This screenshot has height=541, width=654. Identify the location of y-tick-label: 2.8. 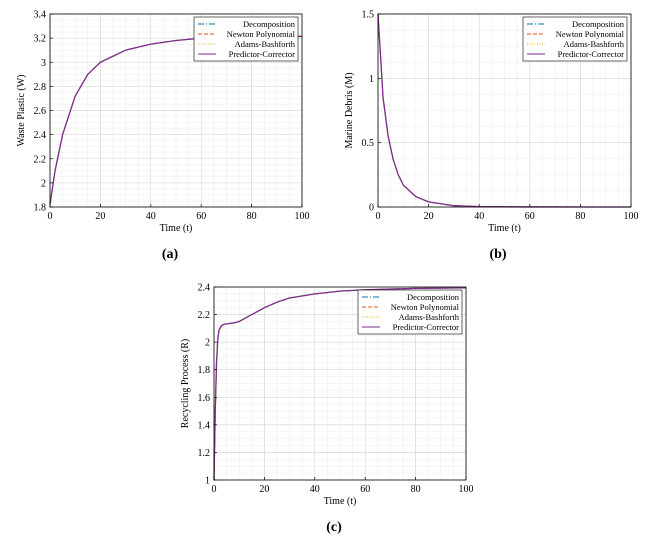
(40, 87).